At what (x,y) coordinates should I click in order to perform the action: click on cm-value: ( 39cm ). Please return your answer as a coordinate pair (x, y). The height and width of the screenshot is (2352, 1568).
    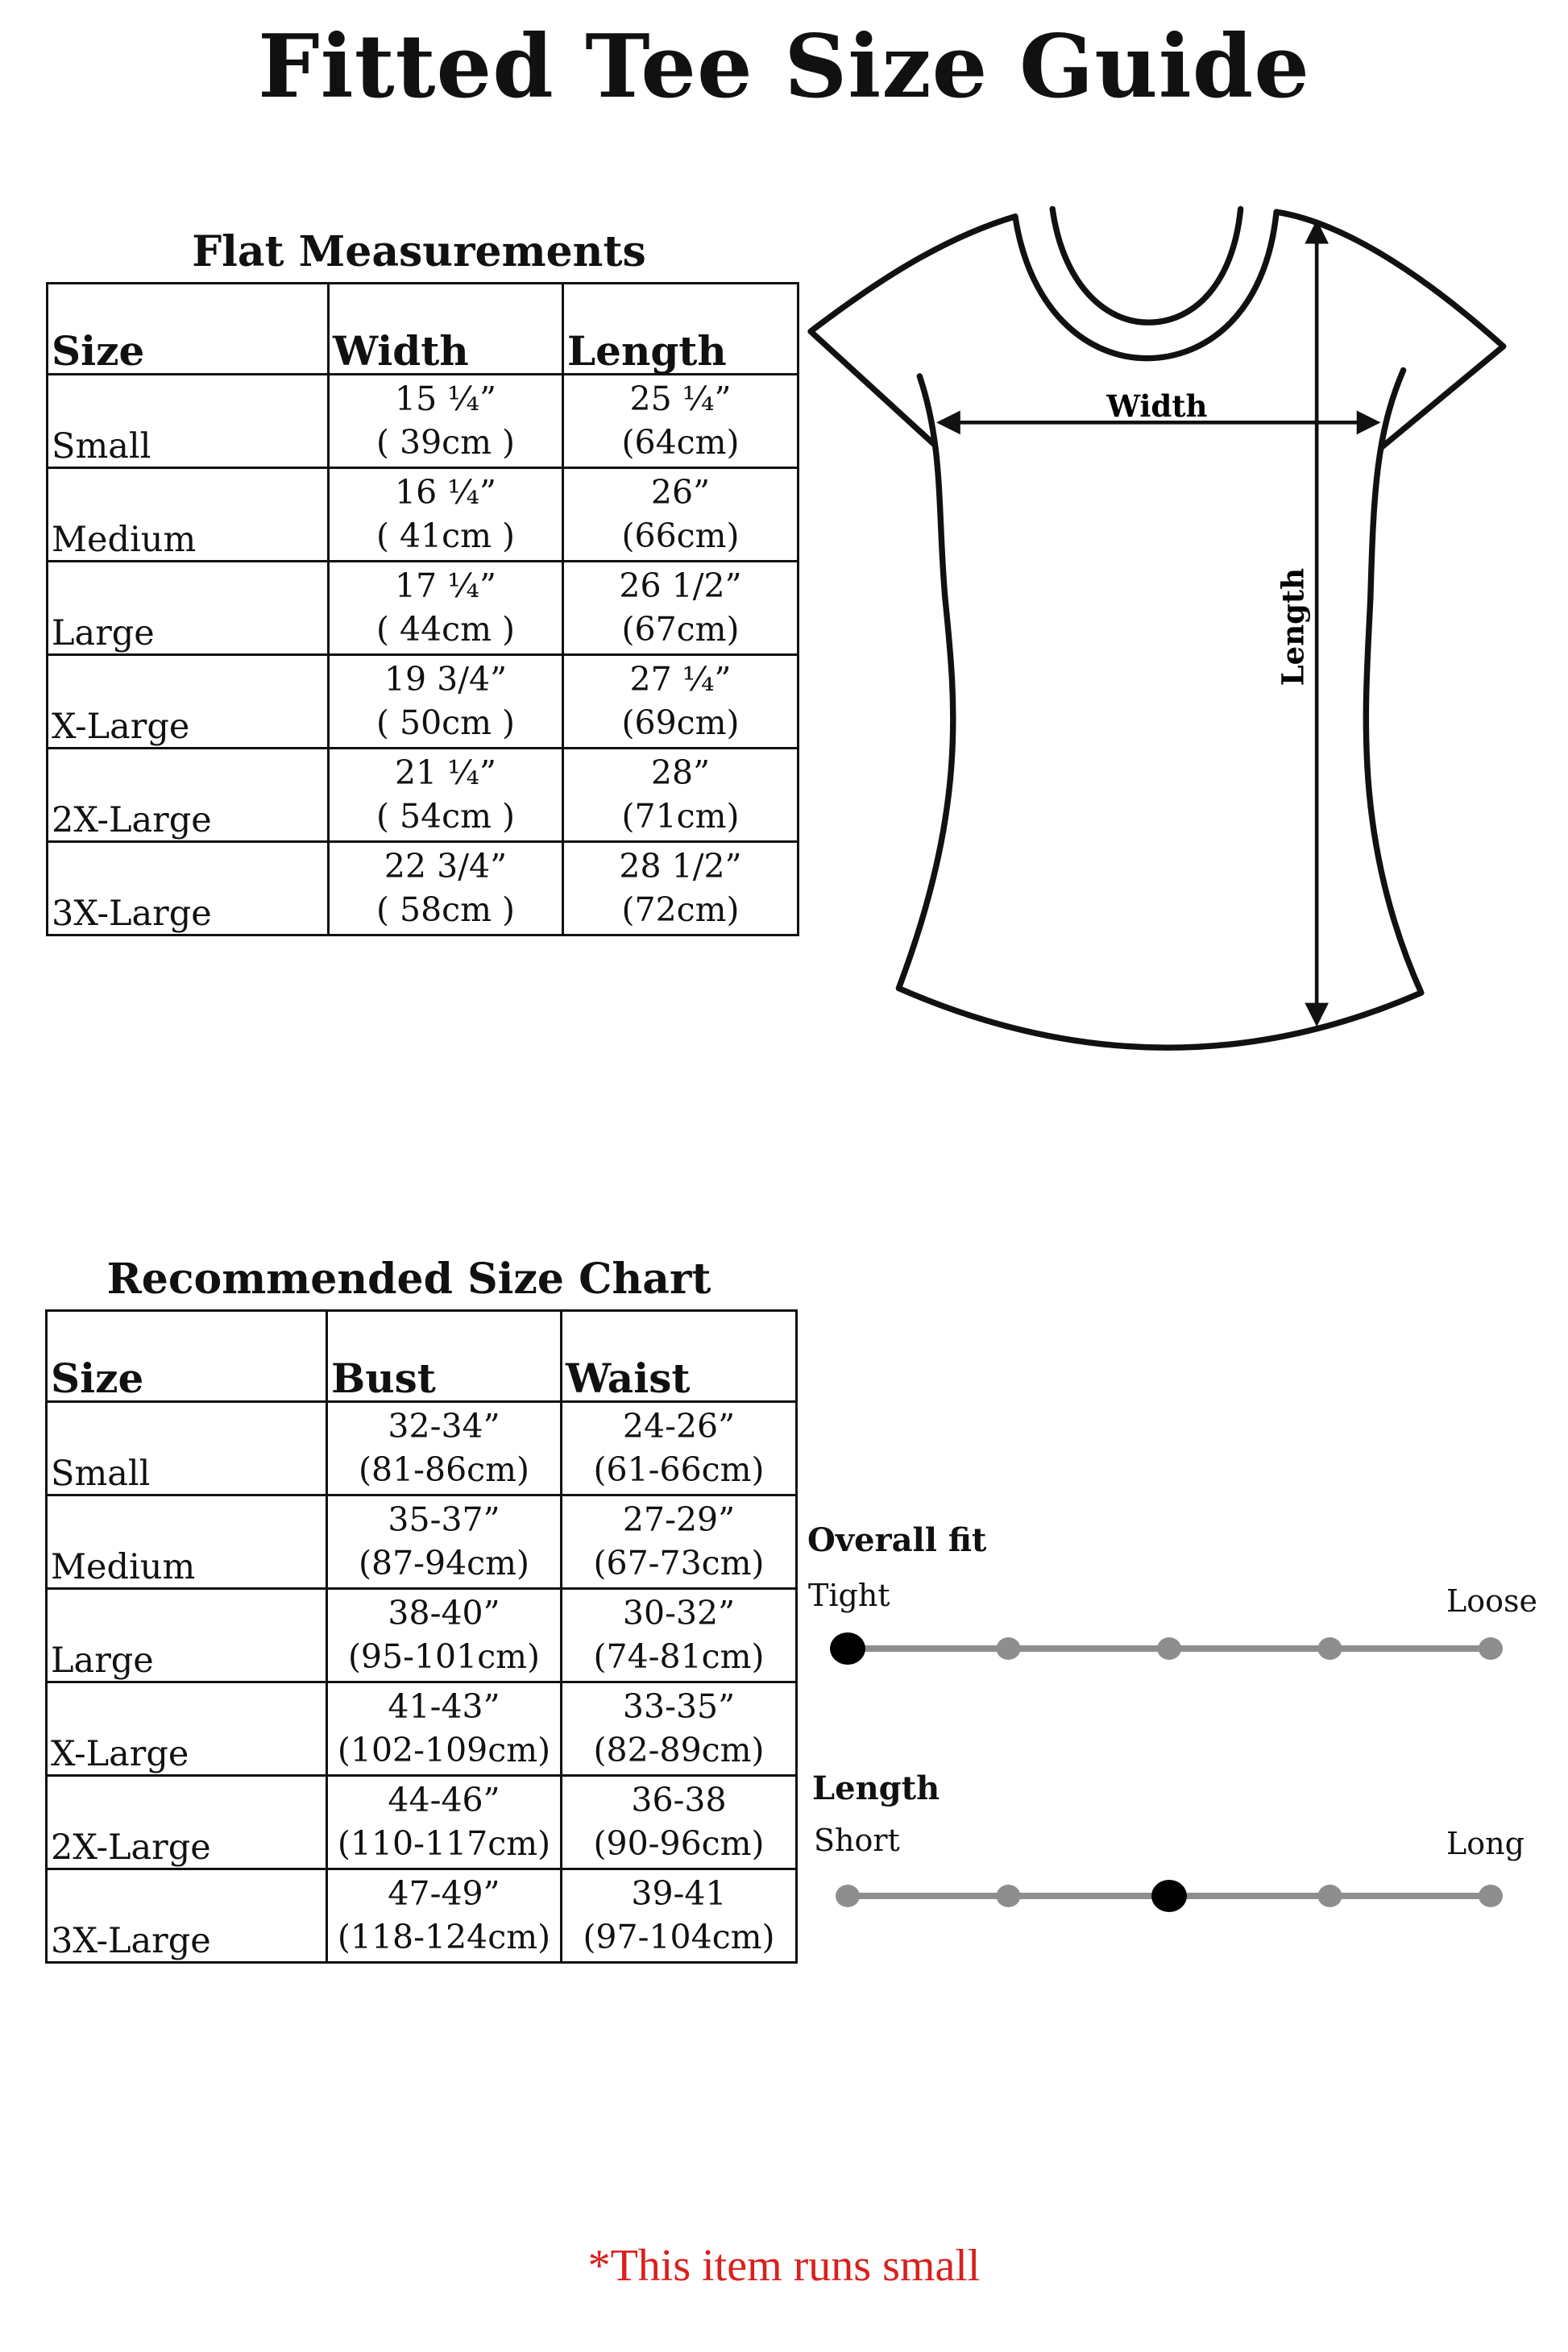
    Looking at the image, I should click on (445, 442).